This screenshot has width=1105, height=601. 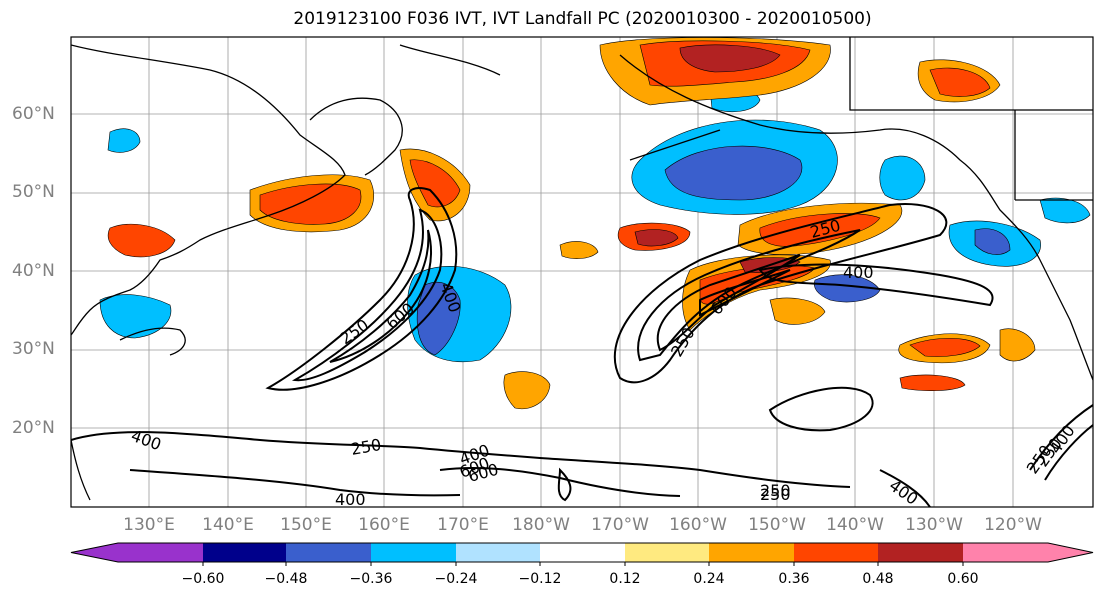 I want to click on colorbar-tick-label: −0.36, so click(x=371, y=579).